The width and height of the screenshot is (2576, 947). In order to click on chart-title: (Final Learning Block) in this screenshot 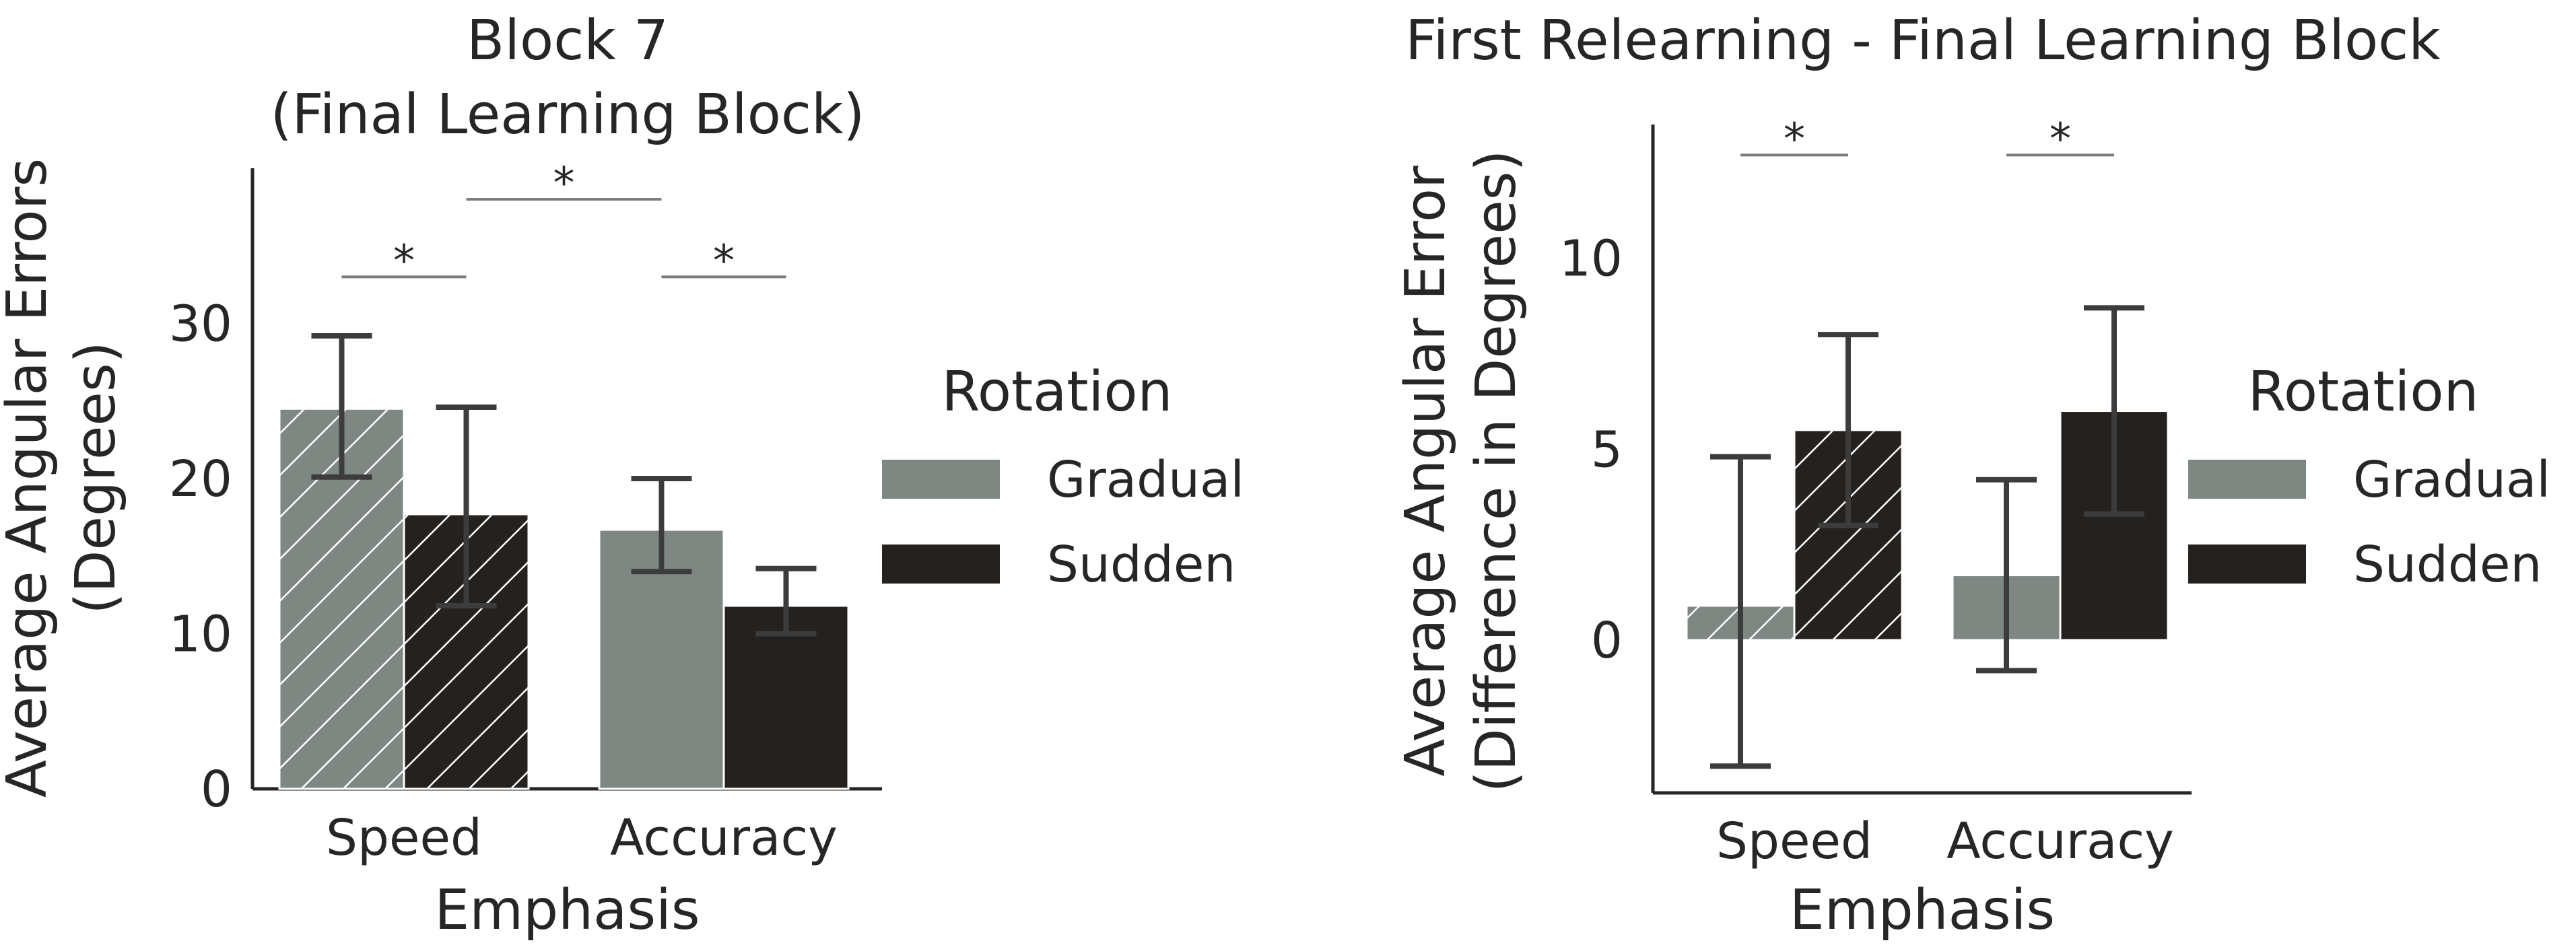, I will do `click(568, 115)`.